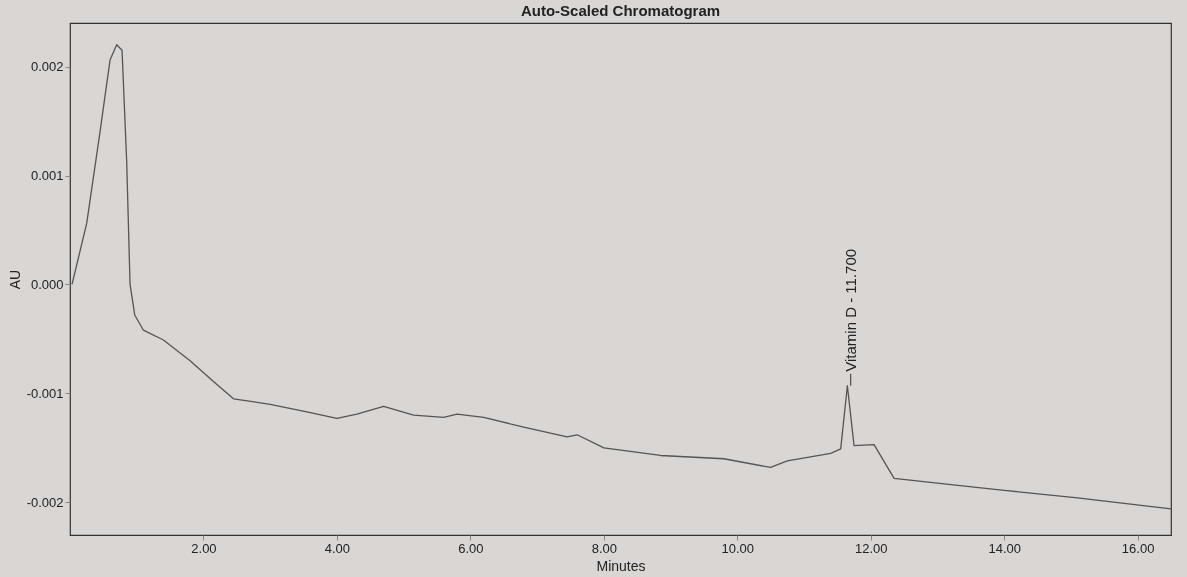  Describe the element at coordinates (604, 548) in the screenshot. I see `x-tick-label: 8.00` at that location.